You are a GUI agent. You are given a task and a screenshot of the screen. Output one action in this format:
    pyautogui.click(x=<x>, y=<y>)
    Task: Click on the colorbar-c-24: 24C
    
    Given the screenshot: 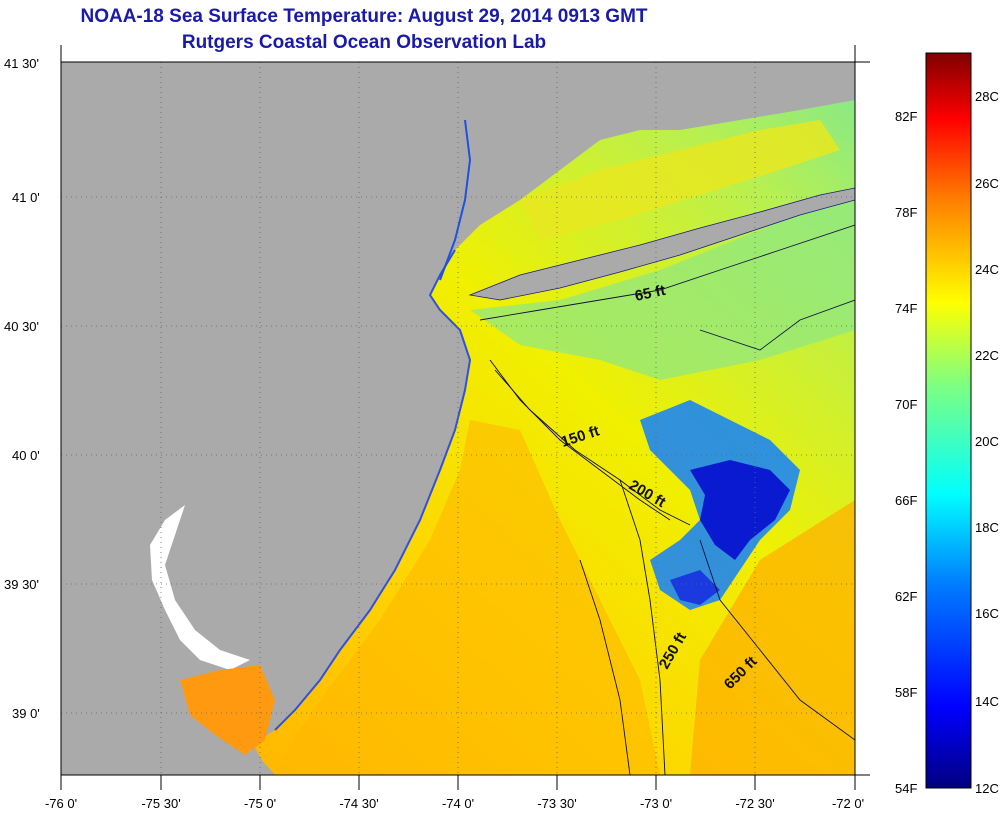 What is the action you would take?
    pyautogui.click(x=987, y=269)
    